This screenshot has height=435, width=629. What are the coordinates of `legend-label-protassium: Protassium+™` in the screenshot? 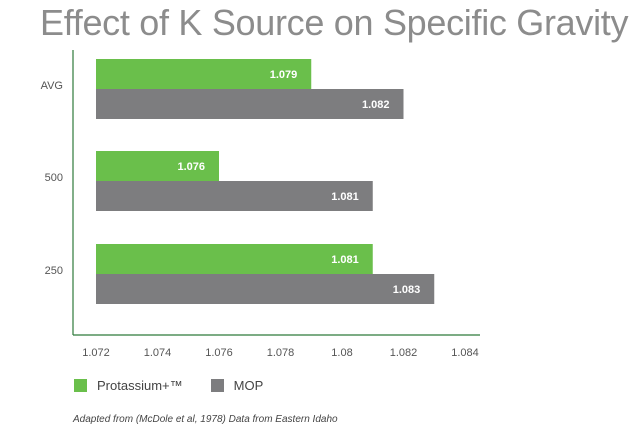 It's located at (140, 385).